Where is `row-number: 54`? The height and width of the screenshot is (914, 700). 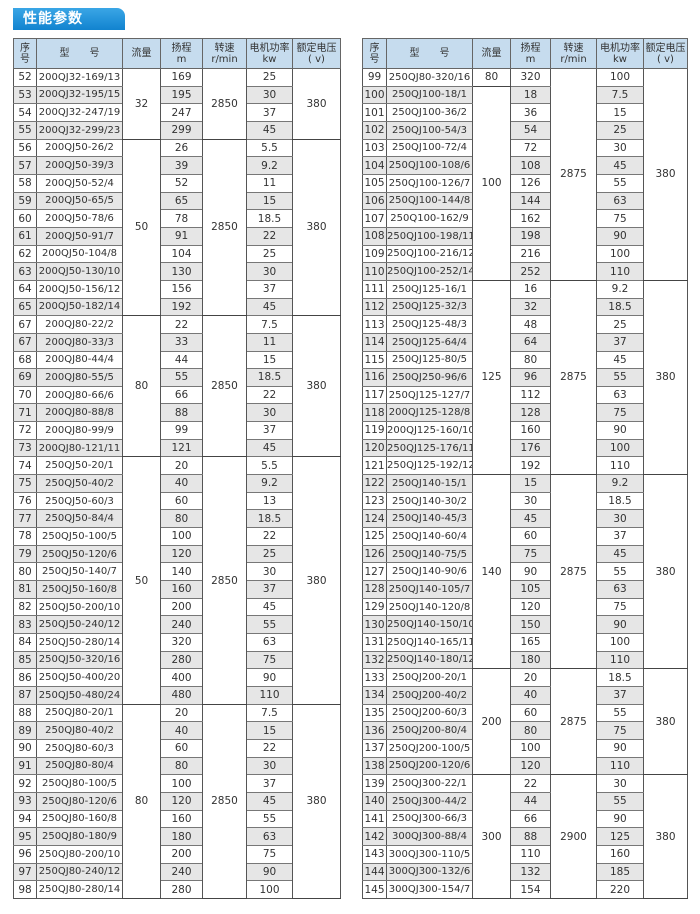
row-number: 54 is located at coordinates (25, 112).